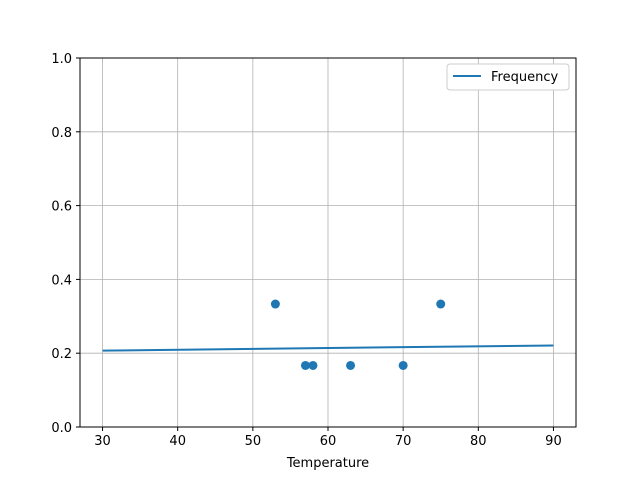 Image resolution: width=640 pixels, height=480 pixels. What do you see at coordinates (61, 207) in the screenshot?
I see `y-tick-label: 0.6` at bounding box center [61, 207].